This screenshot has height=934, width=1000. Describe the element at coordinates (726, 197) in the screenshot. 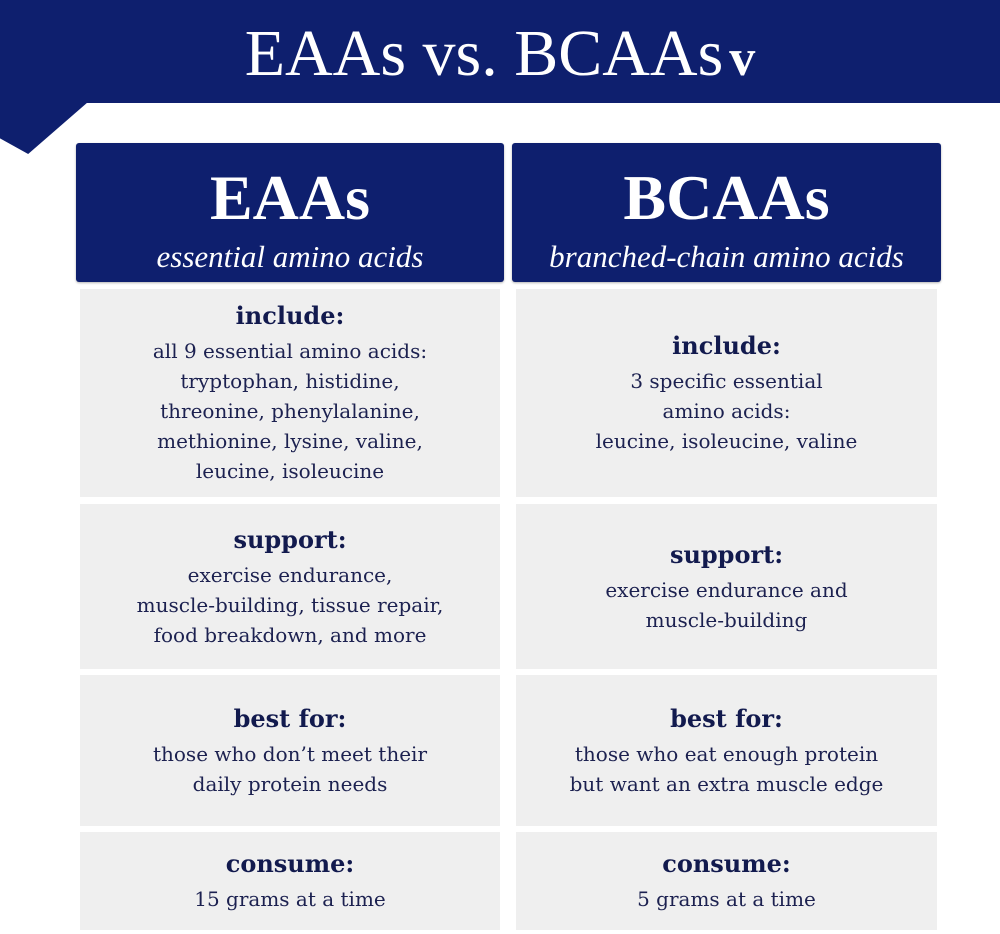

I see `bcaas-title: BCAAs` at that location.